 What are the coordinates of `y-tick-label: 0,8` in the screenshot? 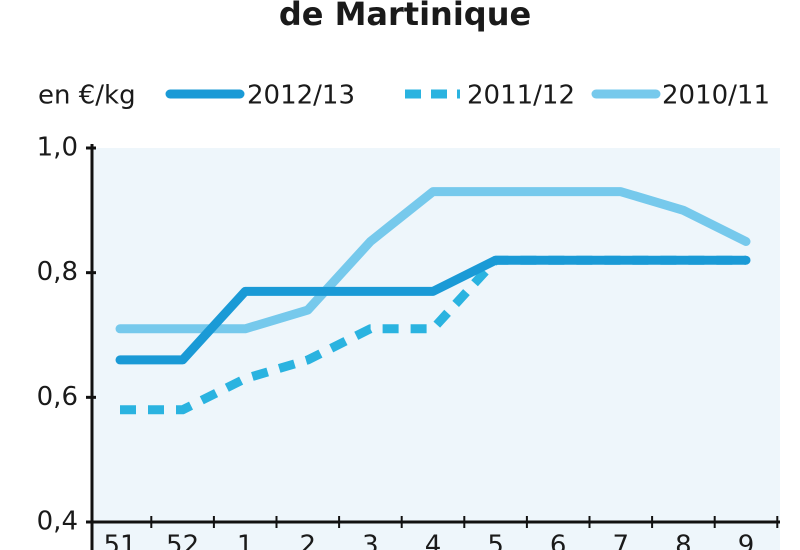 It's located at (57, 272).